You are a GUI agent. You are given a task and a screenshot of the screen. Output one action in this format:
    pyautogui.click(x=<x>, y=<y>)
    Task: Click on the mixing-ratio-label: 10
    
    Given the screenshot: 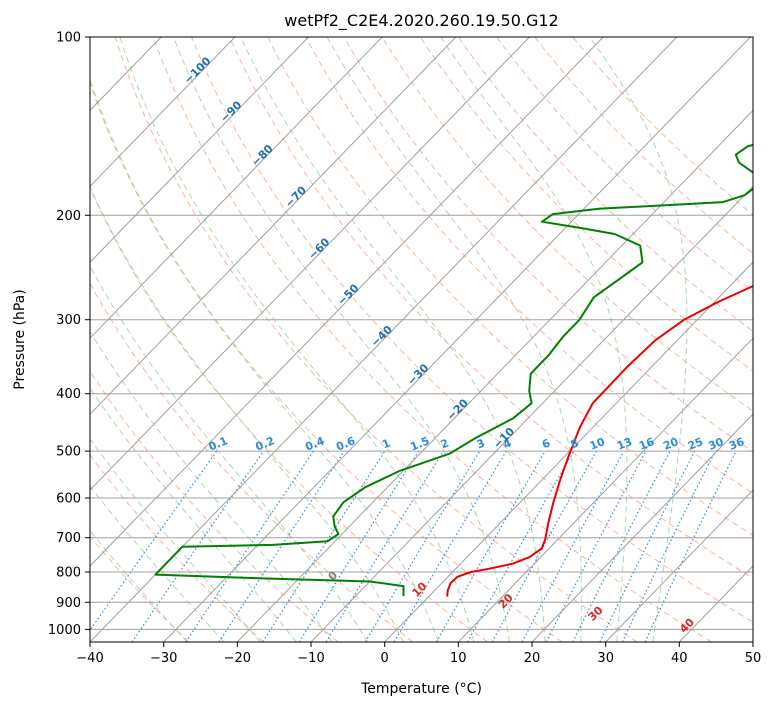 What is the action you would take?
    pyautogui.click(x=597, y=444)
    